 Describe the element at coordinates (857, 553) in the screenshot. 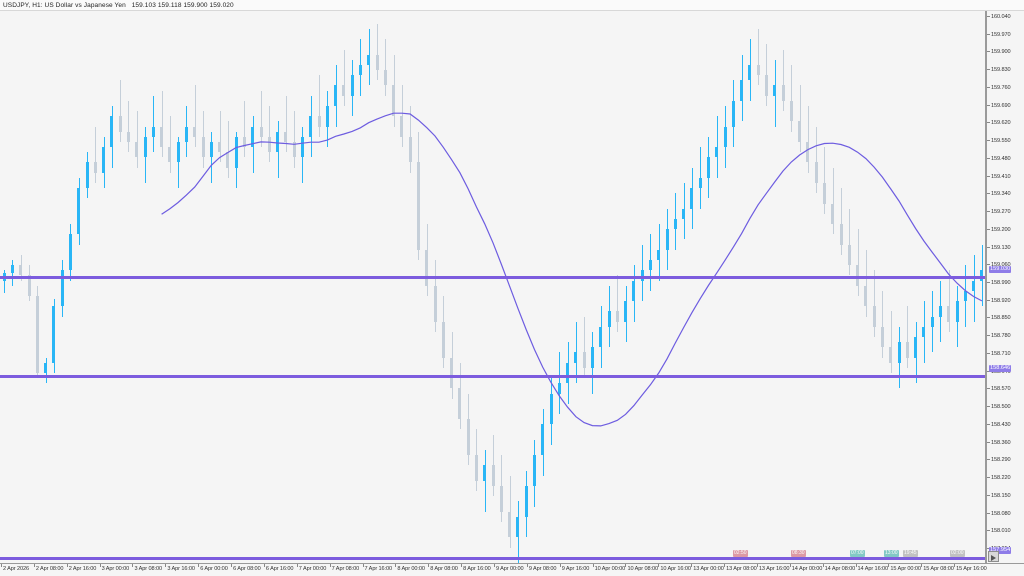

I see `event-badge: 07:00` at that location.